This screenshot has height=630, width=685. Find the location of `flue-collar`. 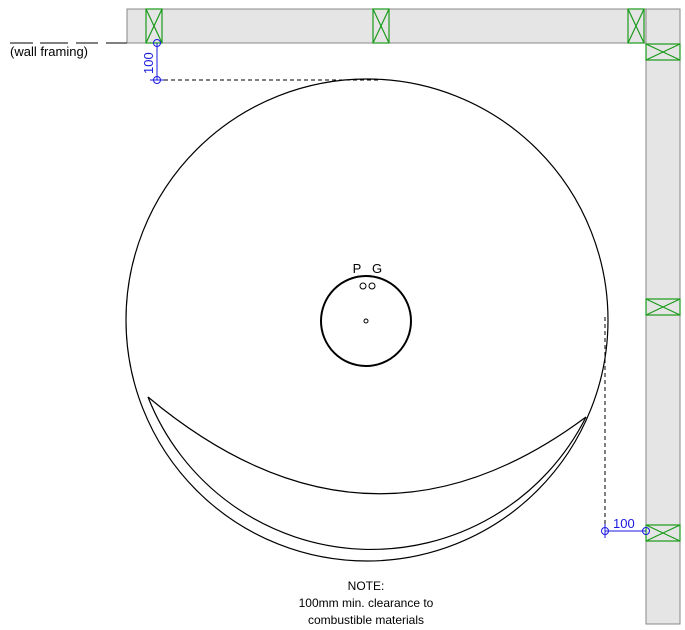

flue-collar is located at coordinates (366, 321).